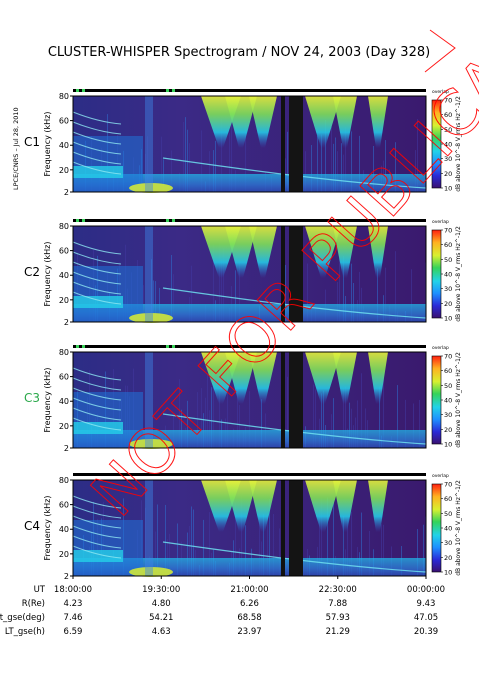 This screenshot has height=678, width=479. I want to click on ephemeris-value: 6.59, so click(73, 632).